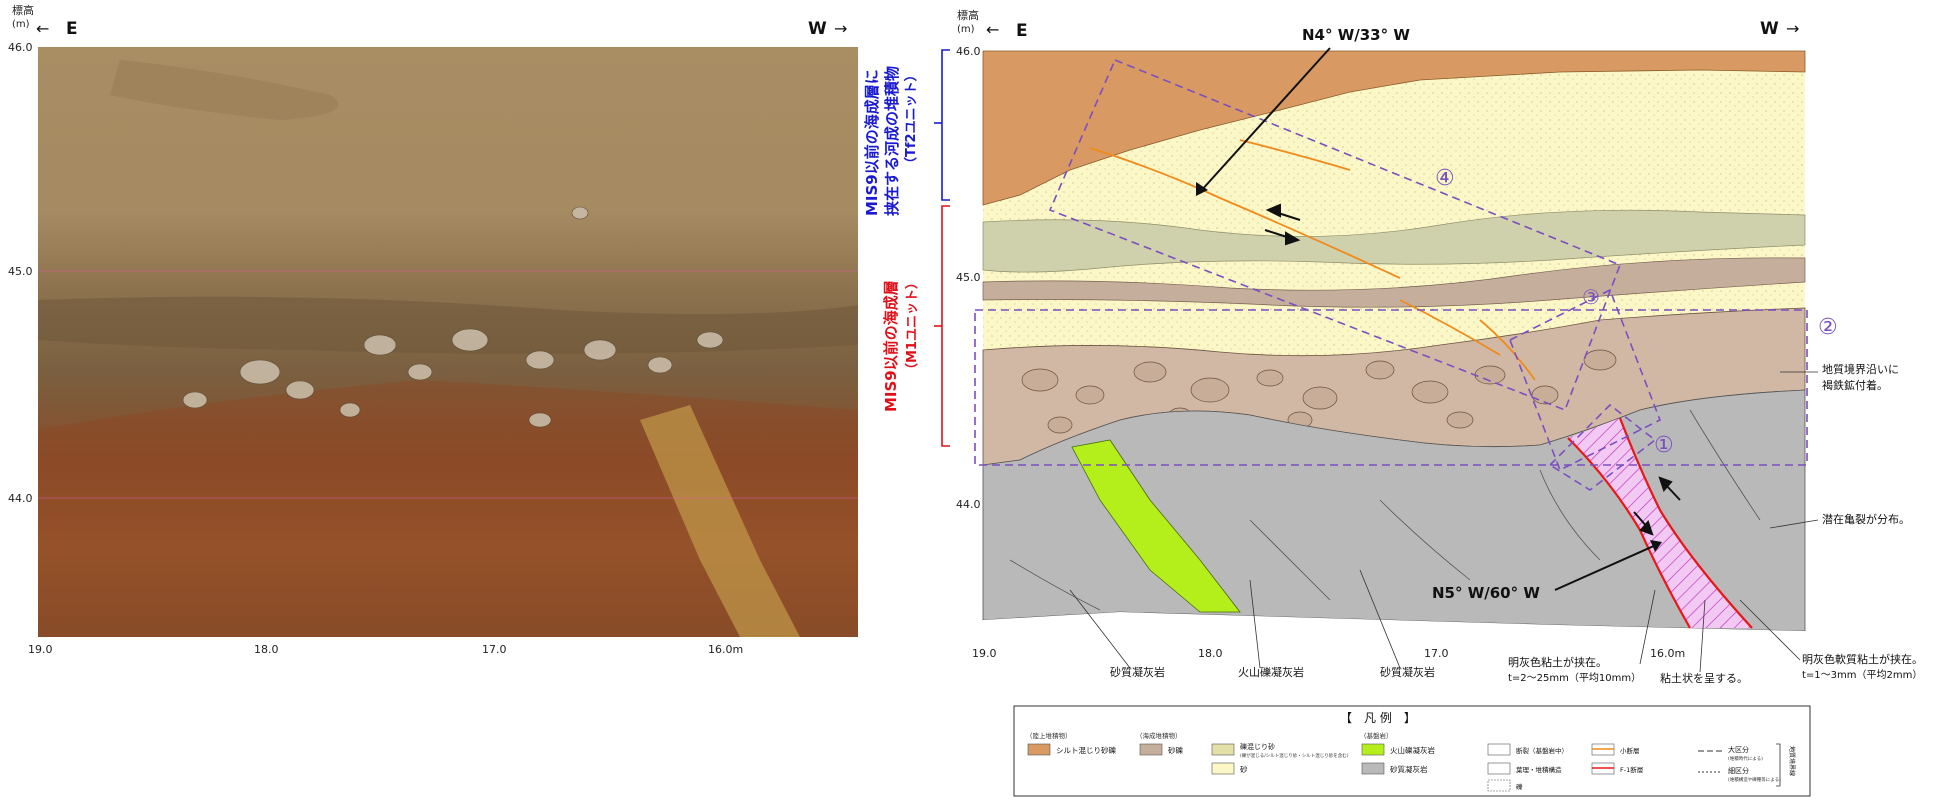  Describe the element at coordinates (1499, 785) in the screenshot. I see `legend-swatch-gravel-symbol` at that location.